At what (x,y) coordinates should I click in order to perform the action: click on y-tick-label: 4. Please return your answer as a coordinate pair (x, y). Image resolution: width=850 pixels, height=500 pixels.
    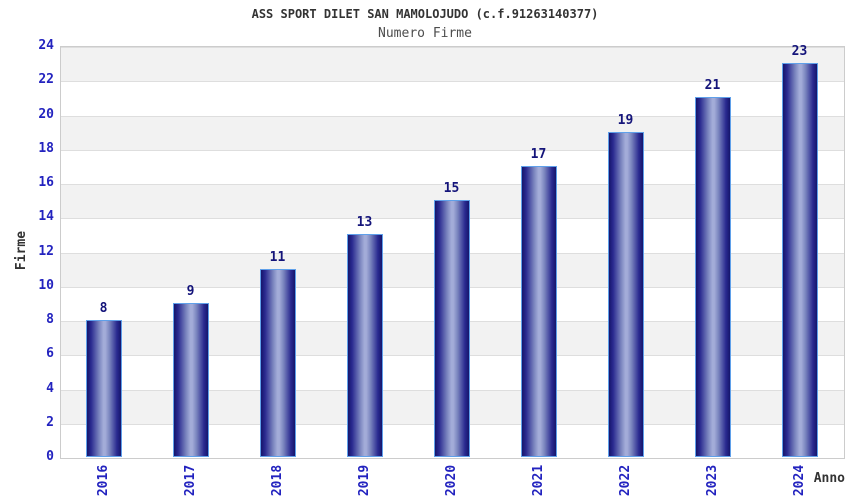
    Looking at the image, I should click on (50, 388).